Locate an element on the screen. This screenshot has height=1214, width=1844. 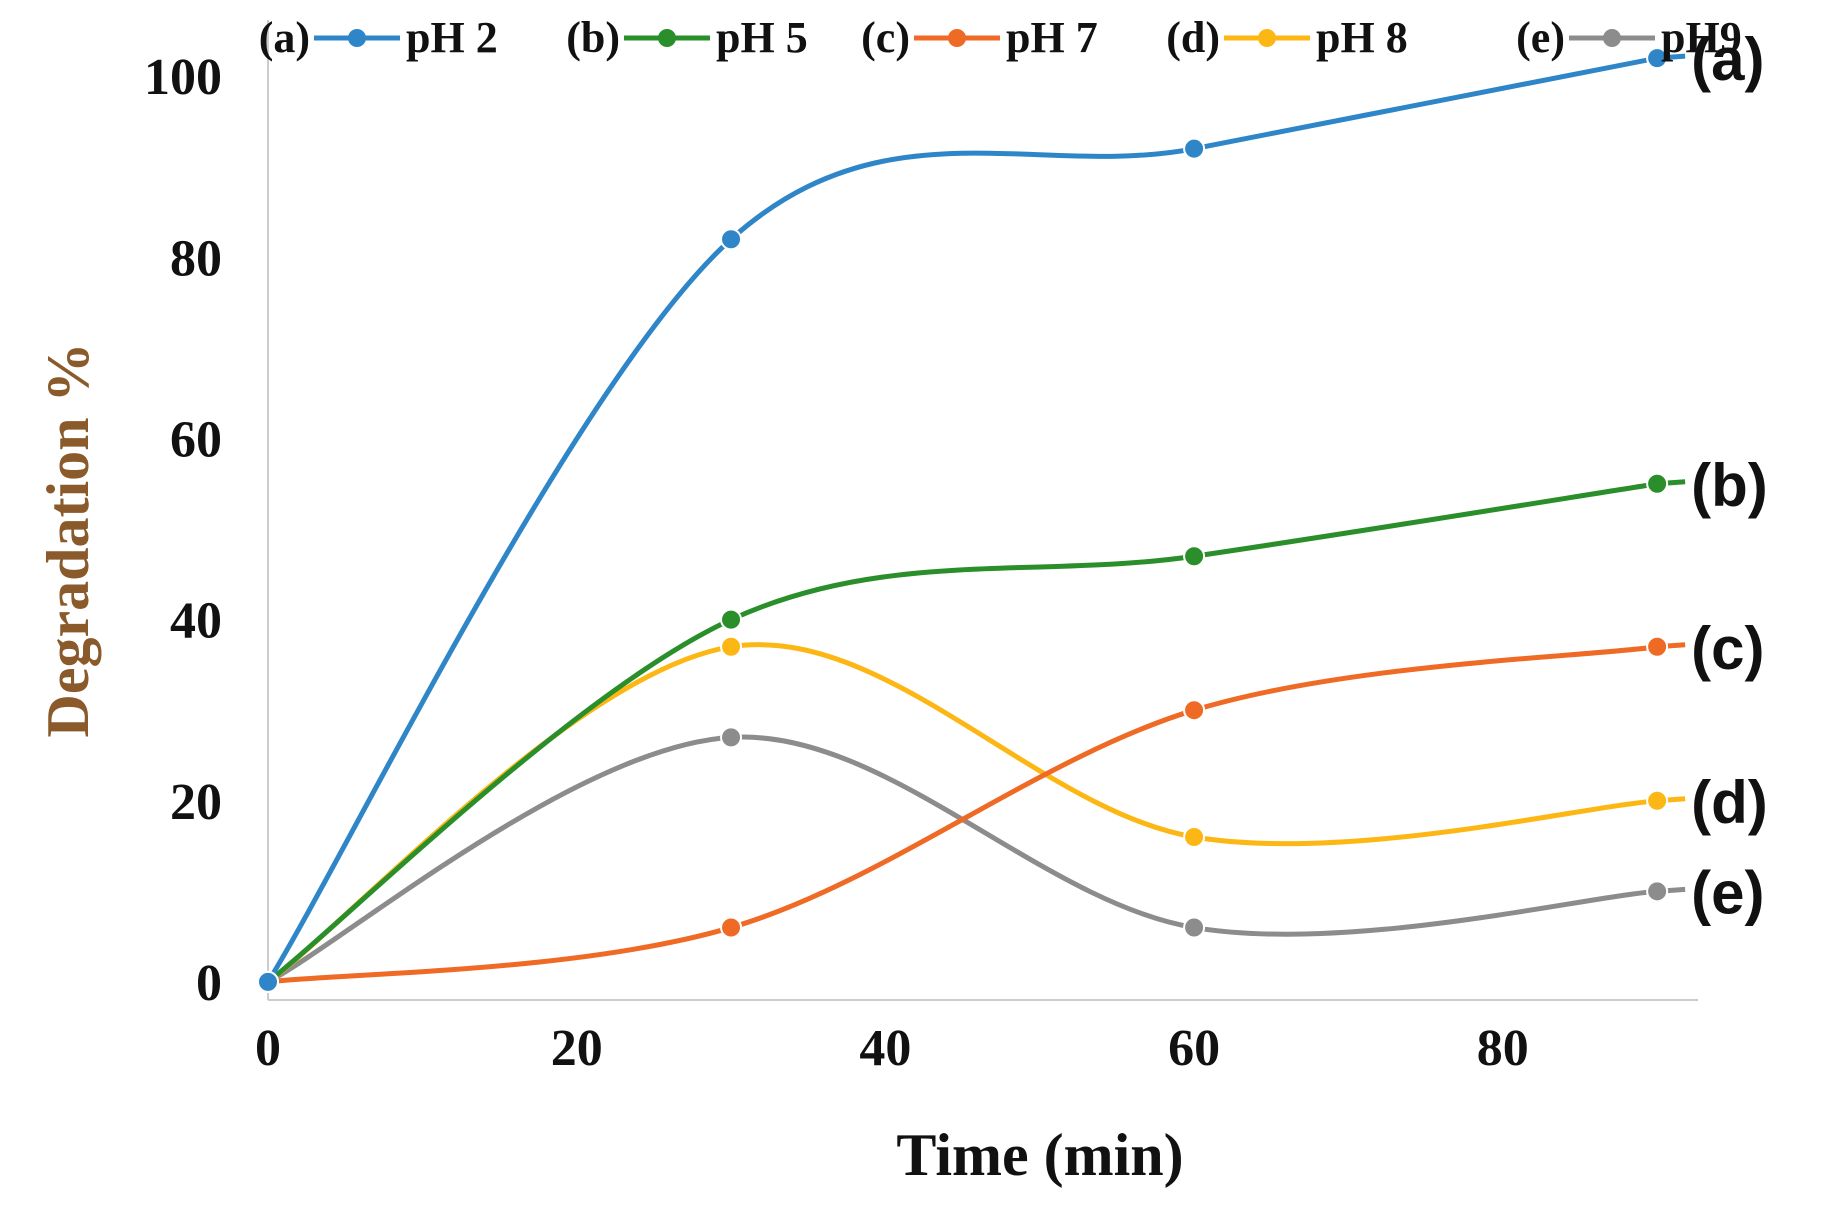
y-tick-labels: 0 20 40 60 80 100 is located at coordinates (183, 530).